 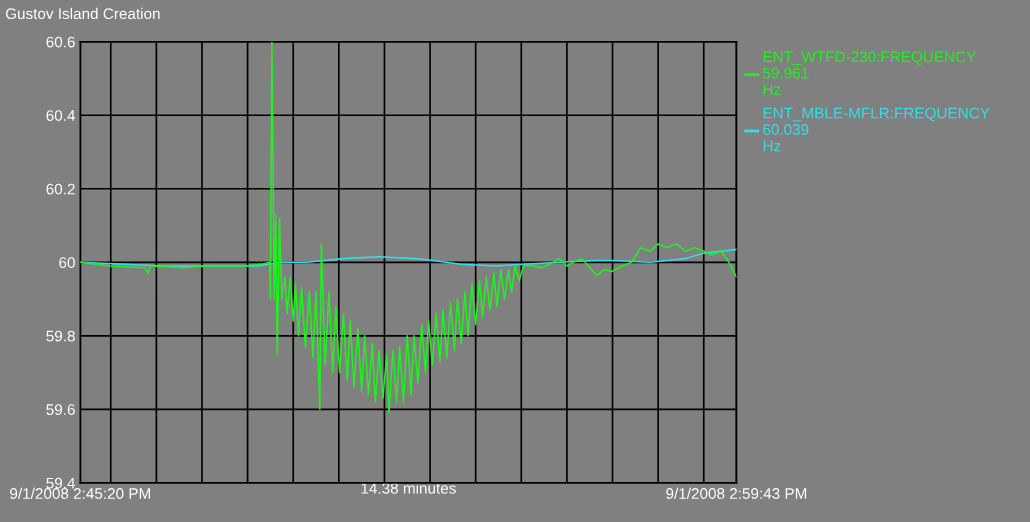 I want to click on x-axis-title: 14.38 minutes, so click(x=408, y=488).